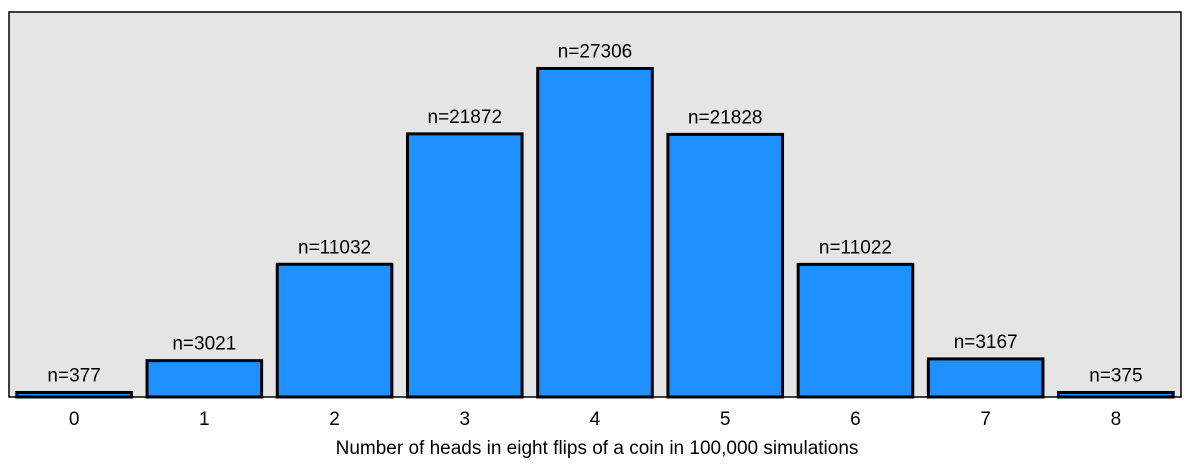  What do you see at coordinates (1116, 419) in the screenshot?
I see `x-tick-label: 8` at bounding box center [1116, 419].